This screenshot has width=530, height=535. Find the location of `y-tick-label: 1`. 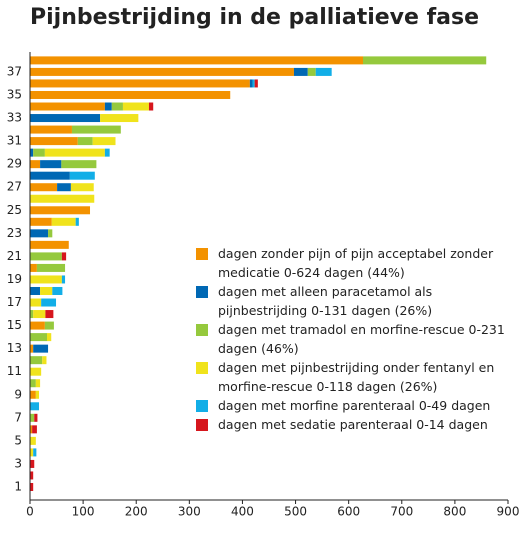

y-tick-label: 1 is located at coordinates (18, 487).